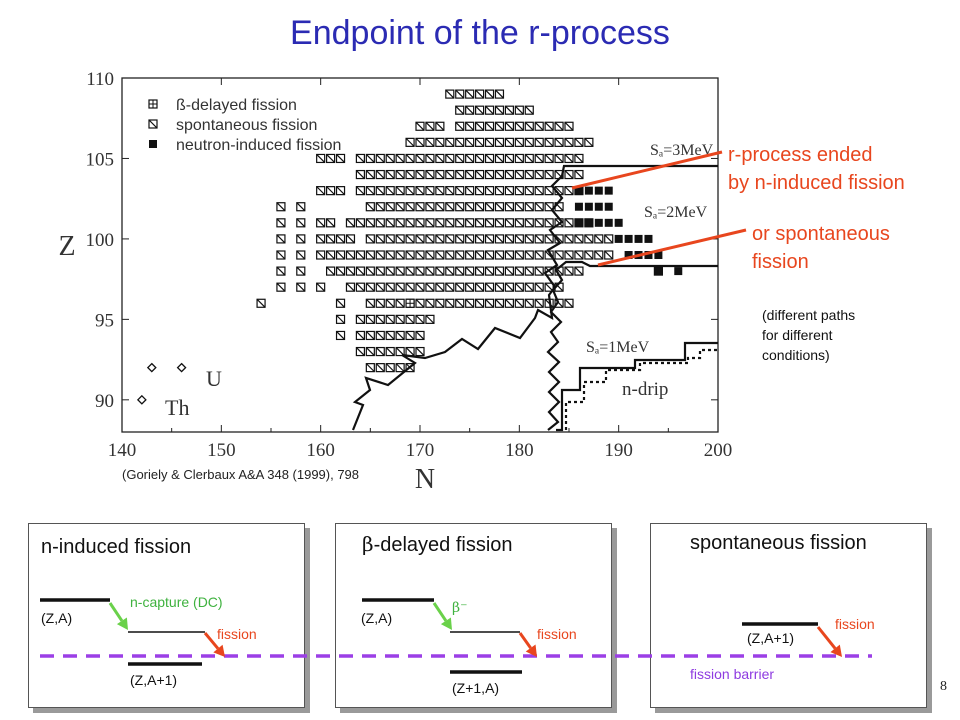 The width and height of the screenshot is (960, 720). I want to click on neutron-induced-fission-point, so click(588, 190).